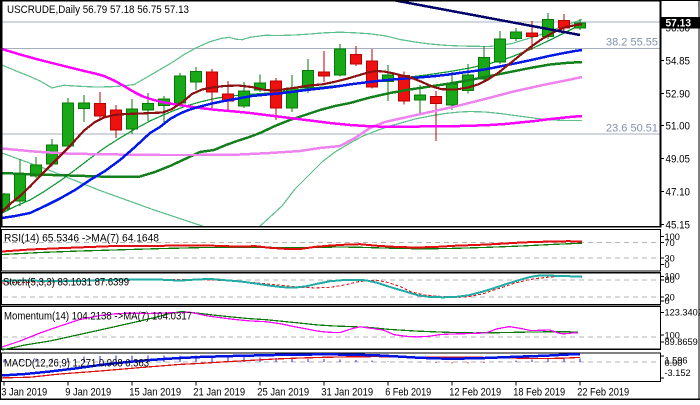  What do you see at coordinates (98, 317) in the screenshot?
I see `svg-text:Momentum(14) 104.2138 ->MA(7): Momentum(14) 104.2138 ->MA(7) 104.0317` at bounding box center [98, 317].